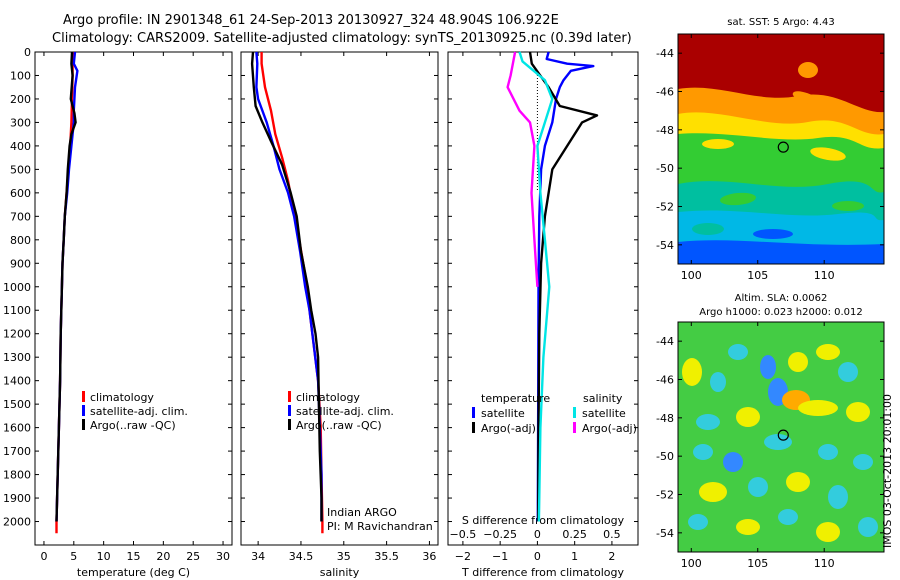 The image size is (900, 580). What do you see at coordinates (339, 425) in the screenshot?
I see `legend-label: Argo(..raw -QC)` at bounding box center [339, 425].